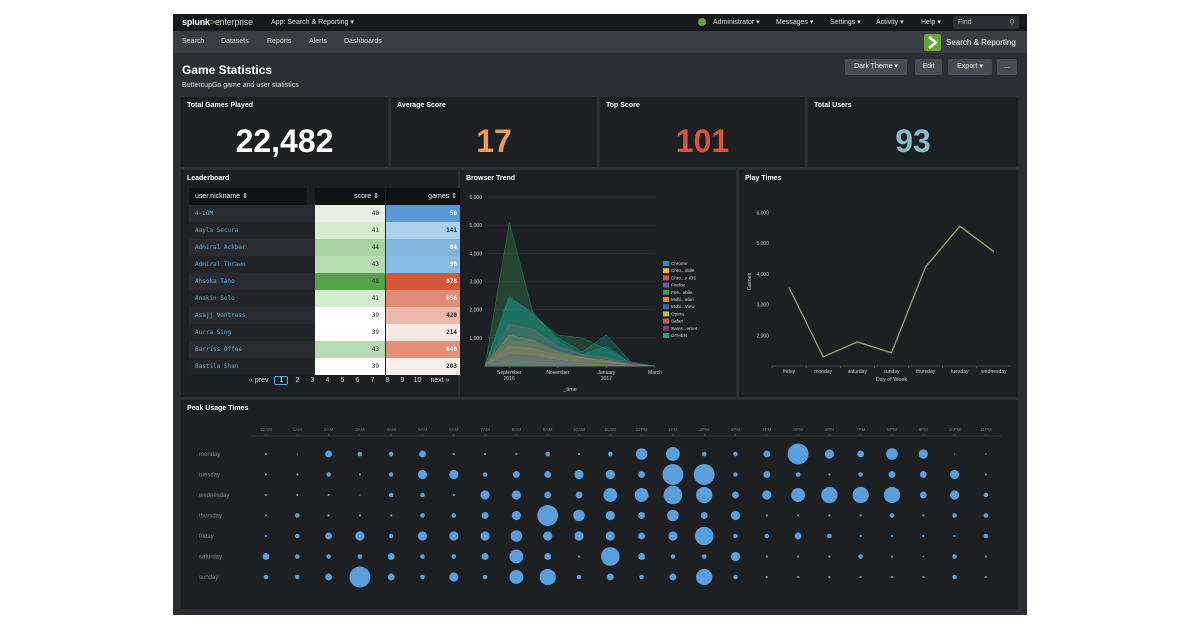 Image resolution: width=1200 pixels, height=627 pixels. Describe the element at coordinates (248, 196) in the screenshot. I see `column-nickname: user.nickname ⇕` at that location.